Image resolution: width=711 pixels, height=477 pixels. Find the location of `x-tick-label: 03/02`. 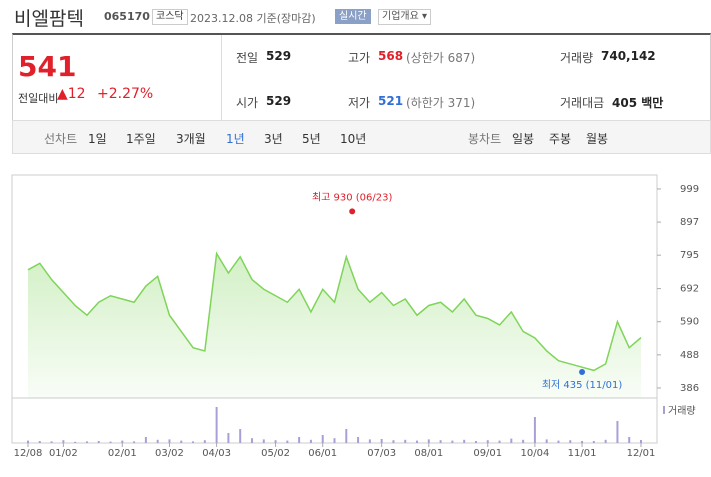

x-tick-label: 03/02 is located at coordinates (169, 453).